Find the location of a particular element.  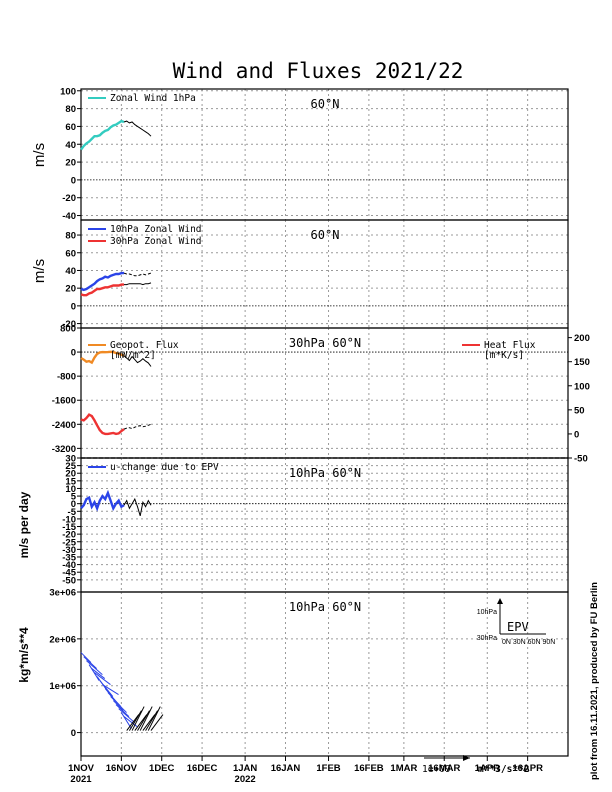

y-tick-label: 30 is located at coordinates (70, 459).